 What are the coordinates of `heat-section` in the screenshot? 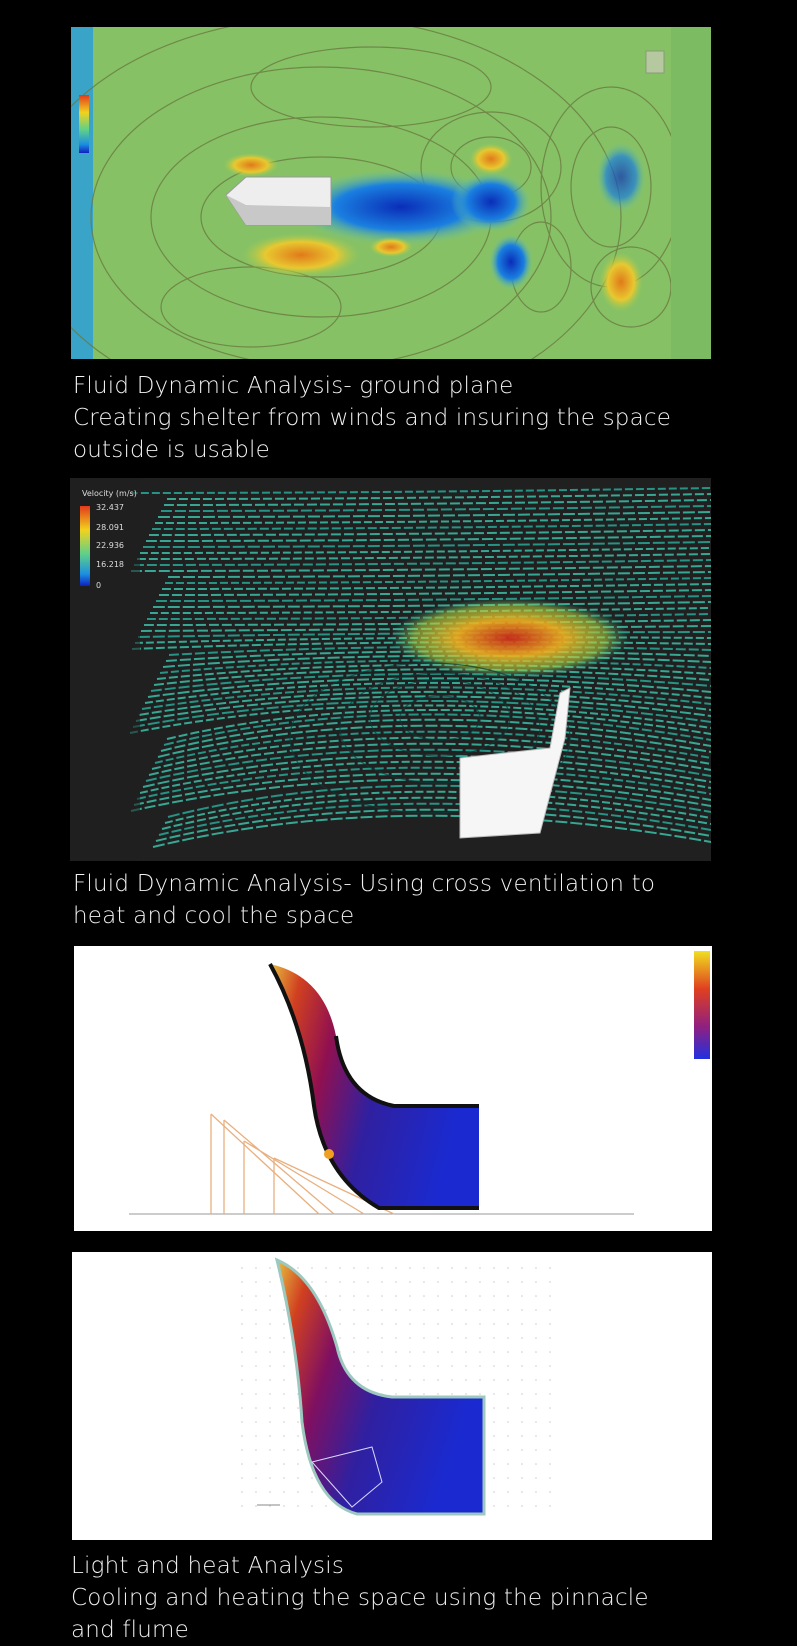 It's located at (393, 1088).